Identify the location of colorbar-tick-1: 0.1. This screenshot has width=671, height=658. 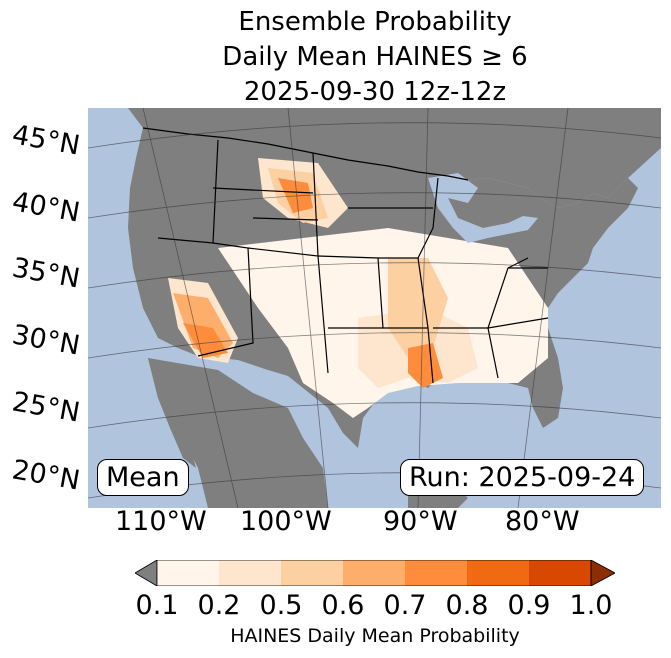
(157, 605).